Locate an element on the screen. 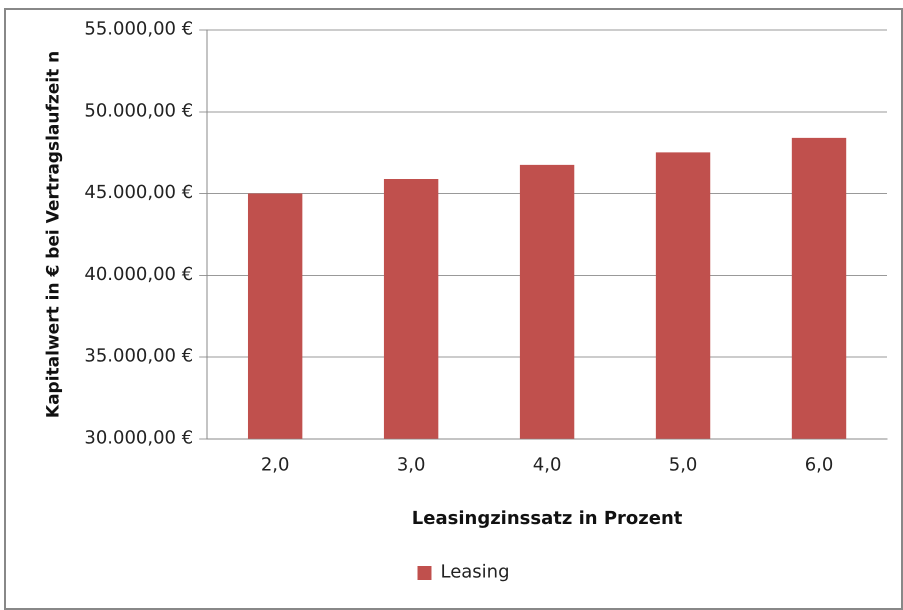  x-tick-label: 4,0 is located at coordinates (547, 465).